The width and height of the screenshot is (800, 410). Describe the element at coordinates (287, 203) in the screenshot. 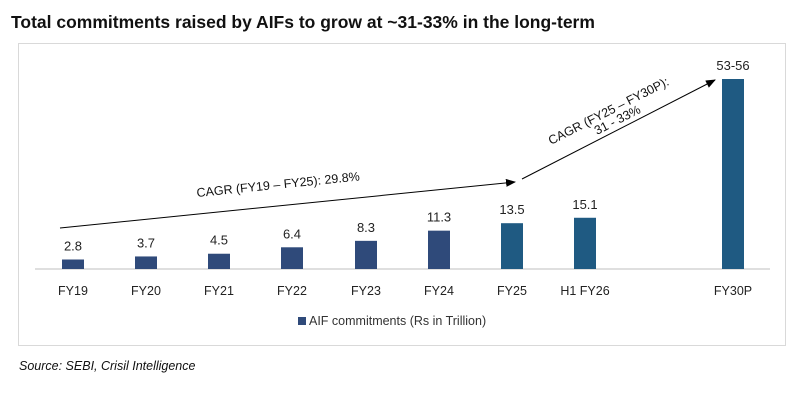

I see `cagr-arrow-historical` at that location.